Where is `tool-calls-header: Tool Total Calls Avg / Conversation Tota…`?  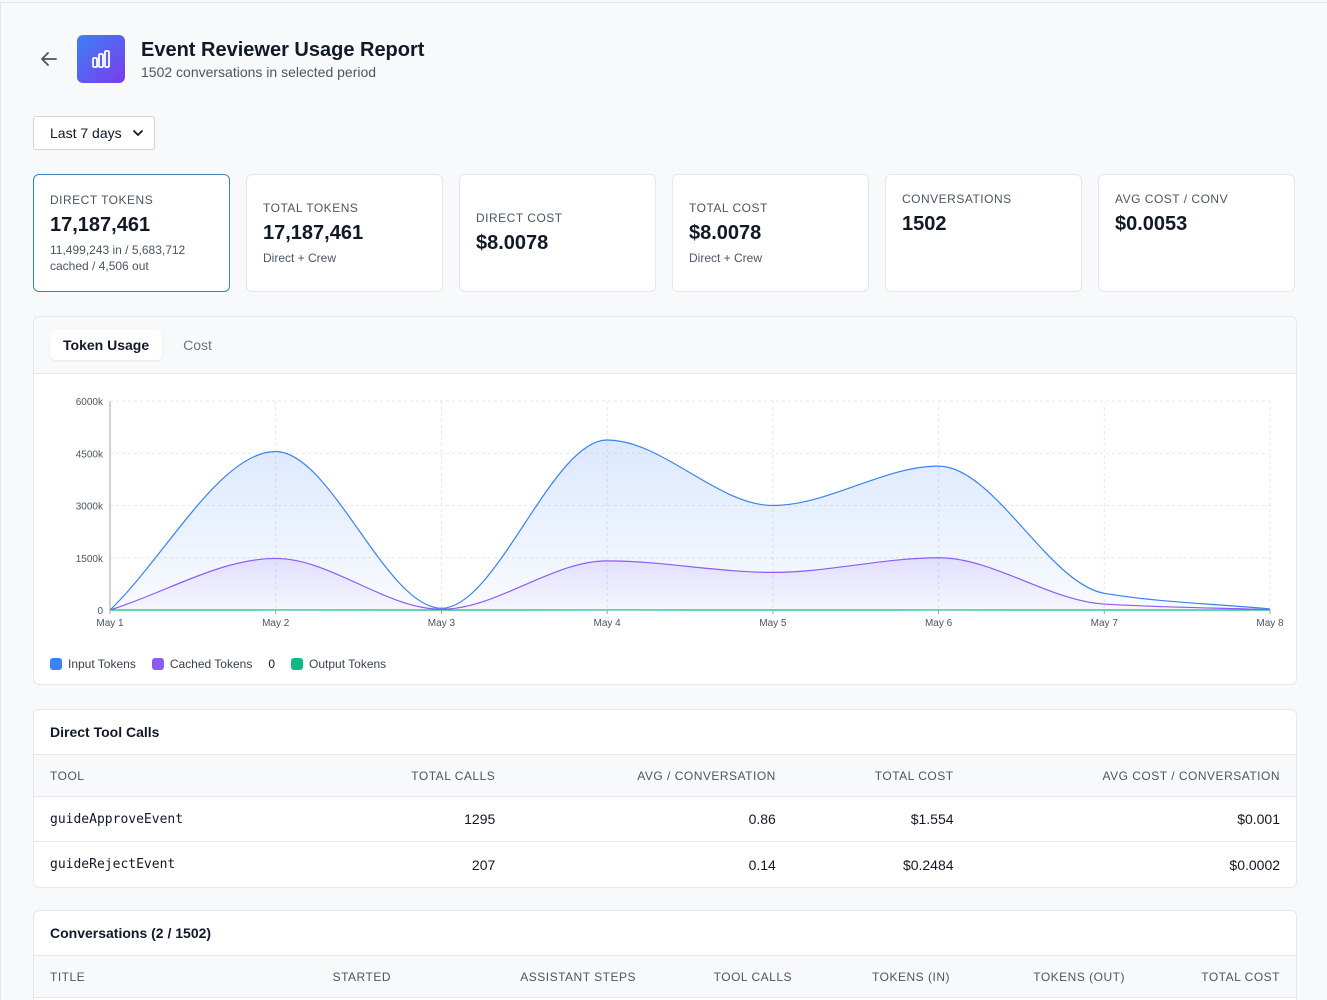 tool-calls-header: Tool Total Calls Avg / Conversation Tota… is located at coordinates (665, 776).